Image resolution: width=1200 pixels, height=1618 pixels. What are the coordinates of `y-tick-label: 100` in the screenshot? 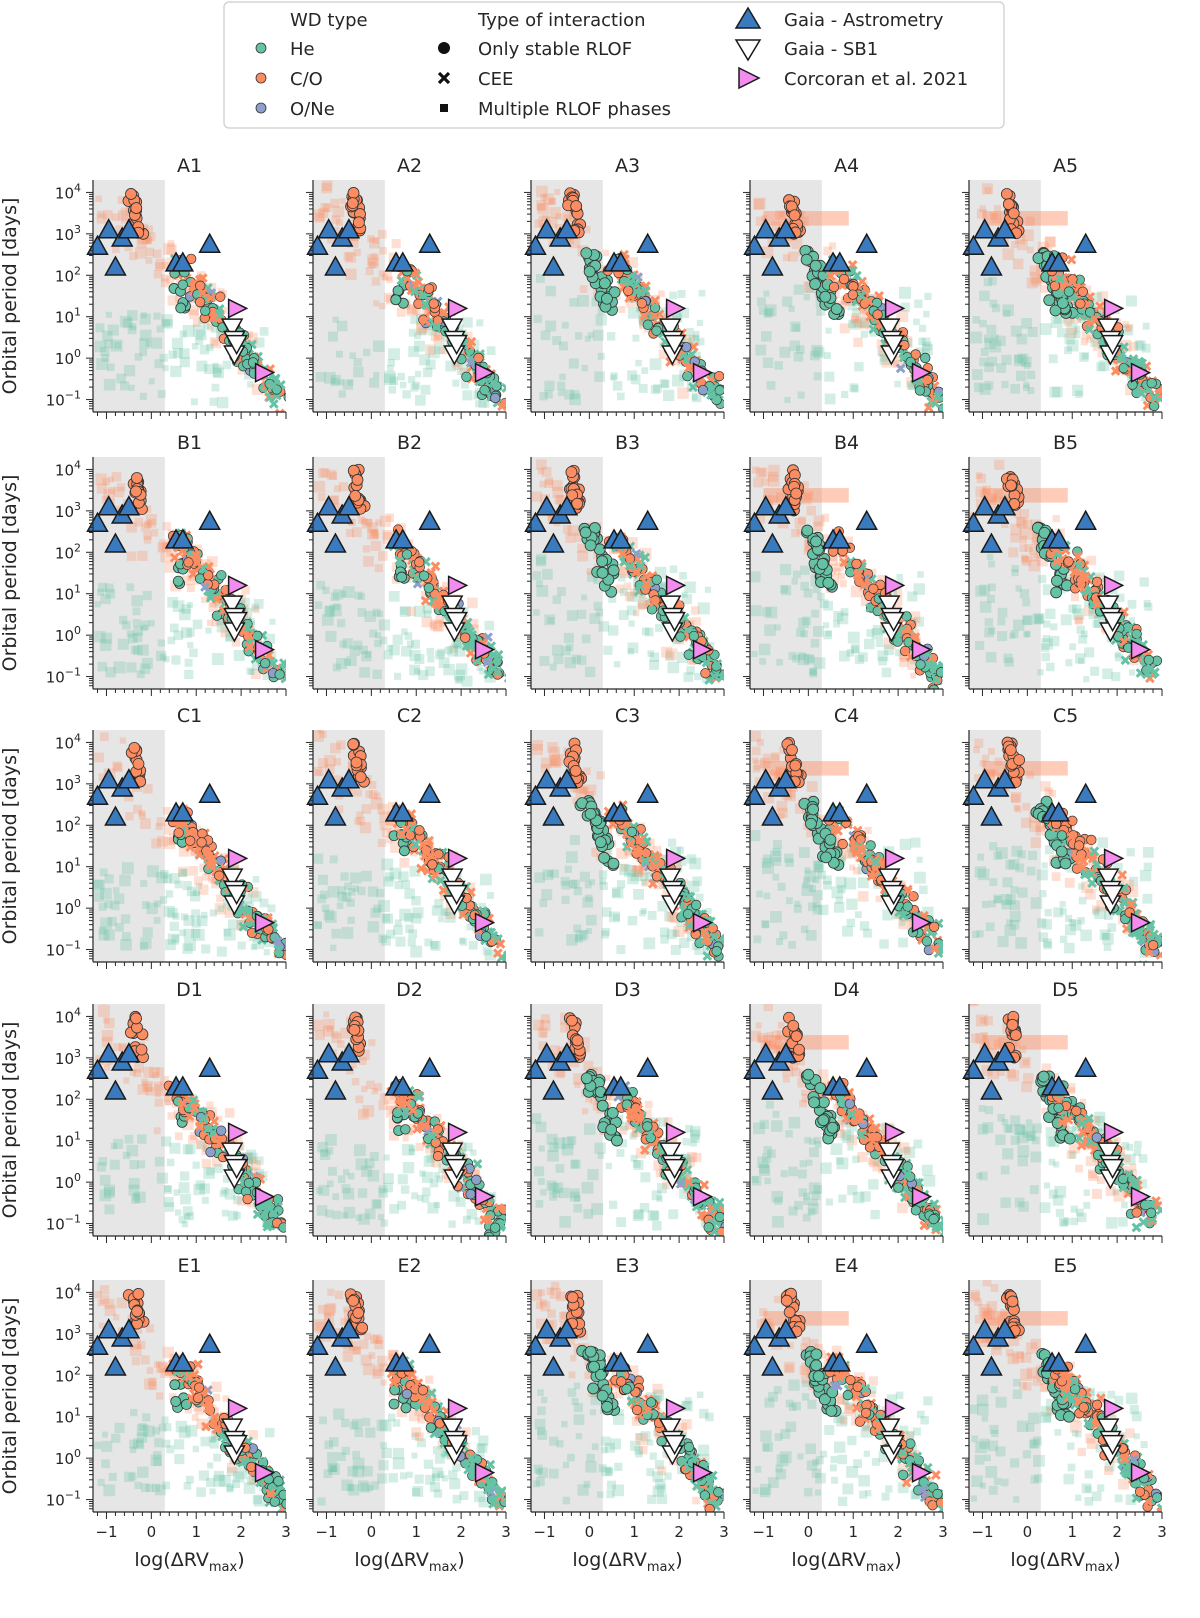 It's located at (68, 634).